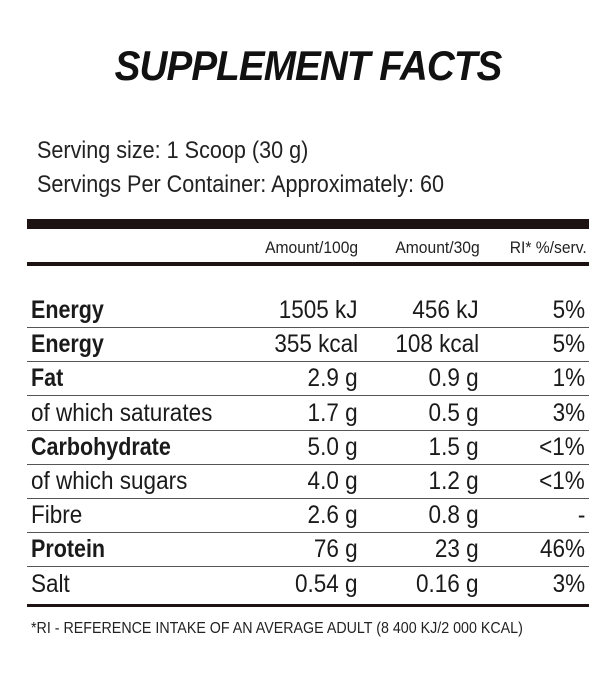 This screenshot has width=616, height=700. I want to click on amount-per-100g: 4.0 g, so click(332, 481).